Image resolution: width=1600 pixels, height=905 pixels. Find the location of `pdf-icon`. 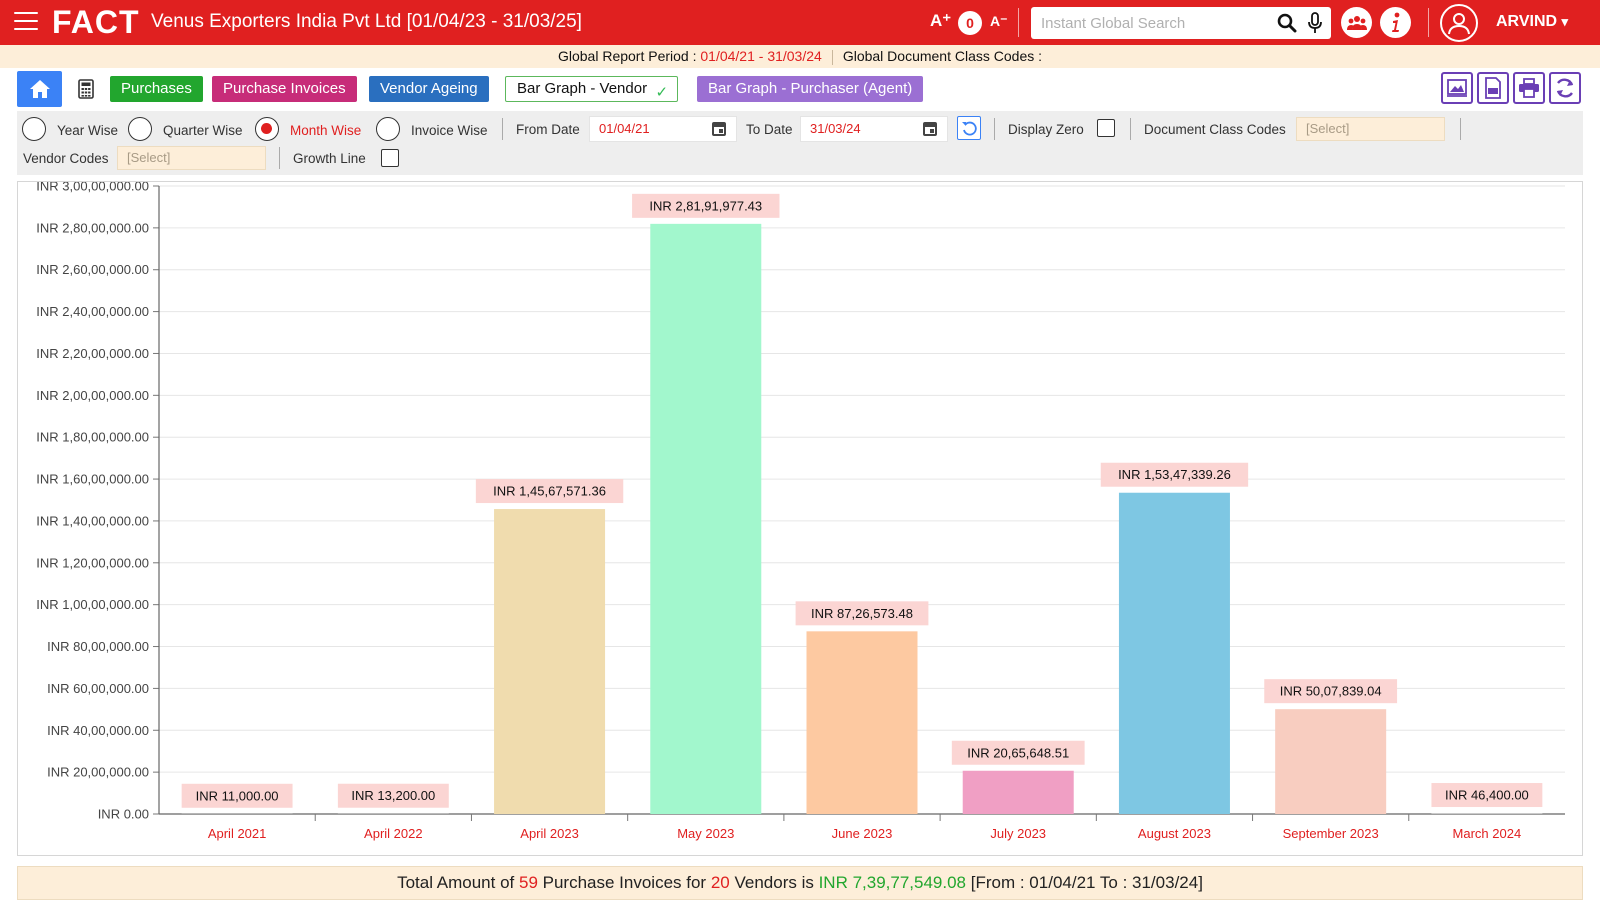

pdf-icon is located at coordinates (1493, 88).